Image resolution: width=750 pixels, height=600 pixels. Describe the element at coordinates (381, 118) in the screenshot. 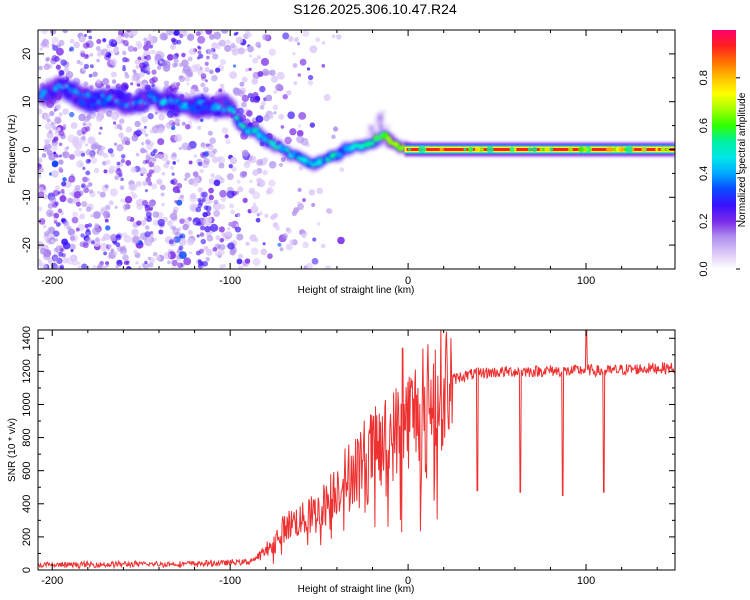

I see `ridge-tail-speckle` at that location.